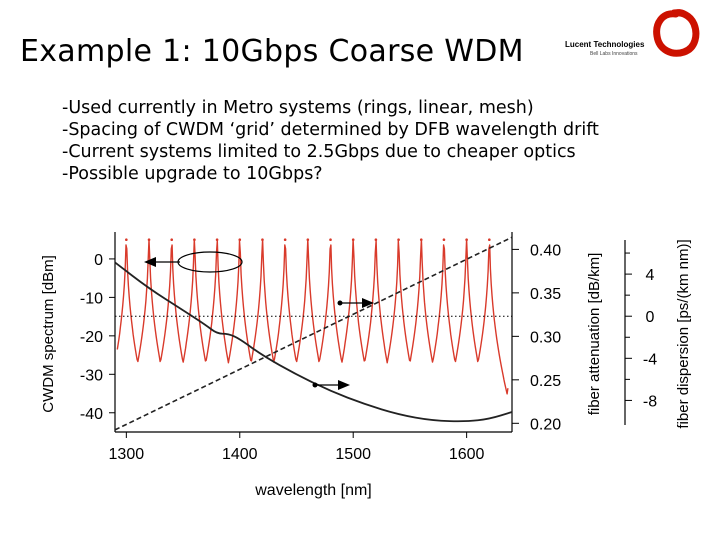 The height and width of the screenshot is (540, 720). What do you see at coordinates (614, 54) in the screenshot?
I see `logo-subtext: Bell Labs Innovations` at bounding box center [614, 54].